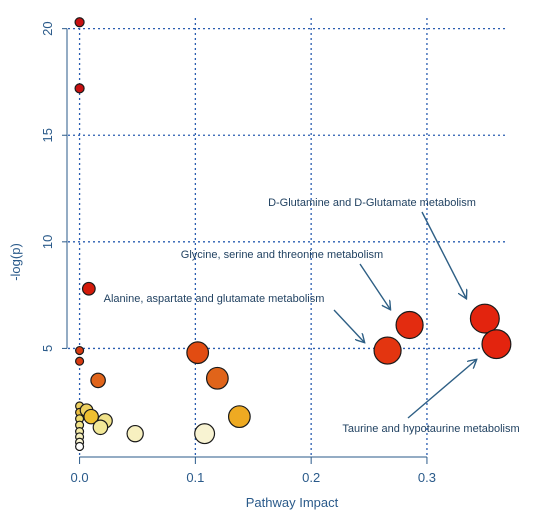  I want to click on y-tick-label: 5, so click(47, 348).